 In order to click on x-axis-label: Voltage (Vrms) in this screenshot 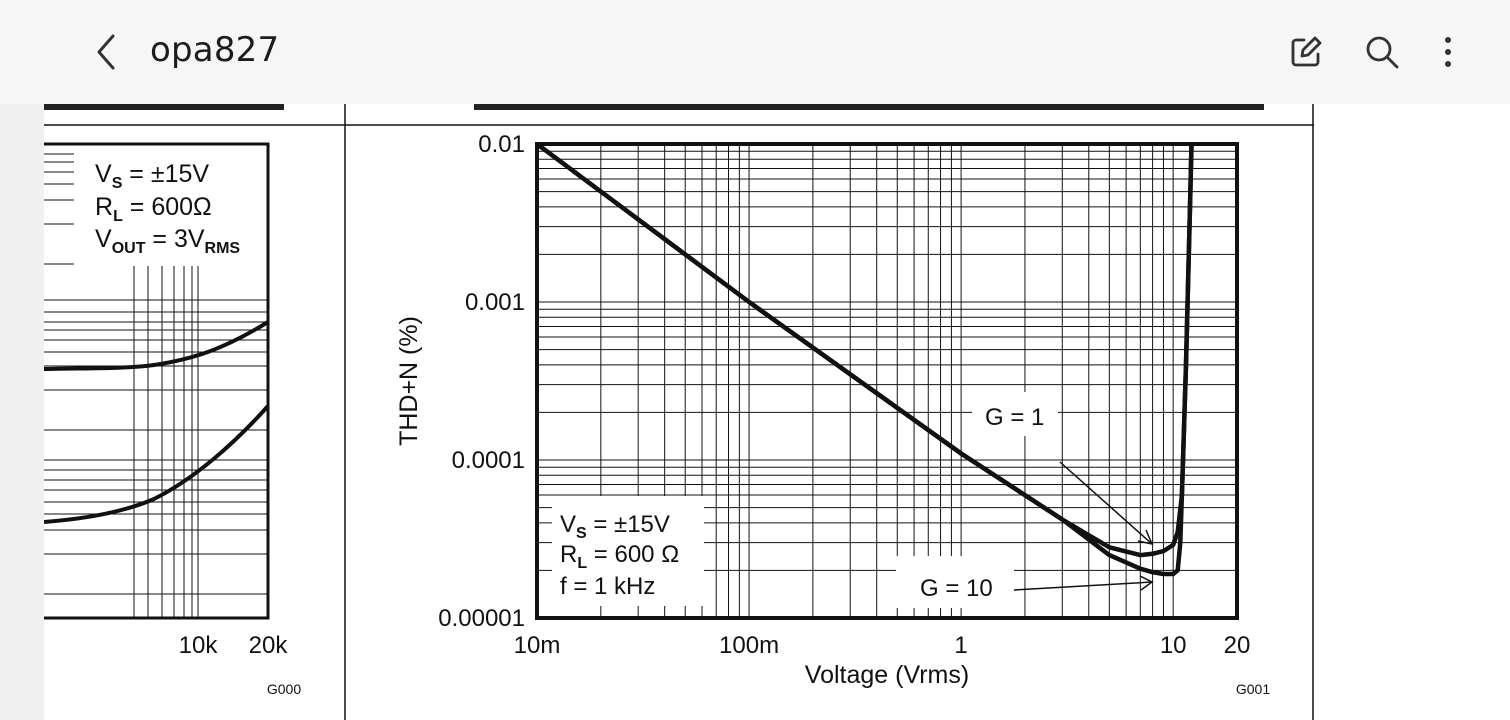, I will do `click(887, 675)`.